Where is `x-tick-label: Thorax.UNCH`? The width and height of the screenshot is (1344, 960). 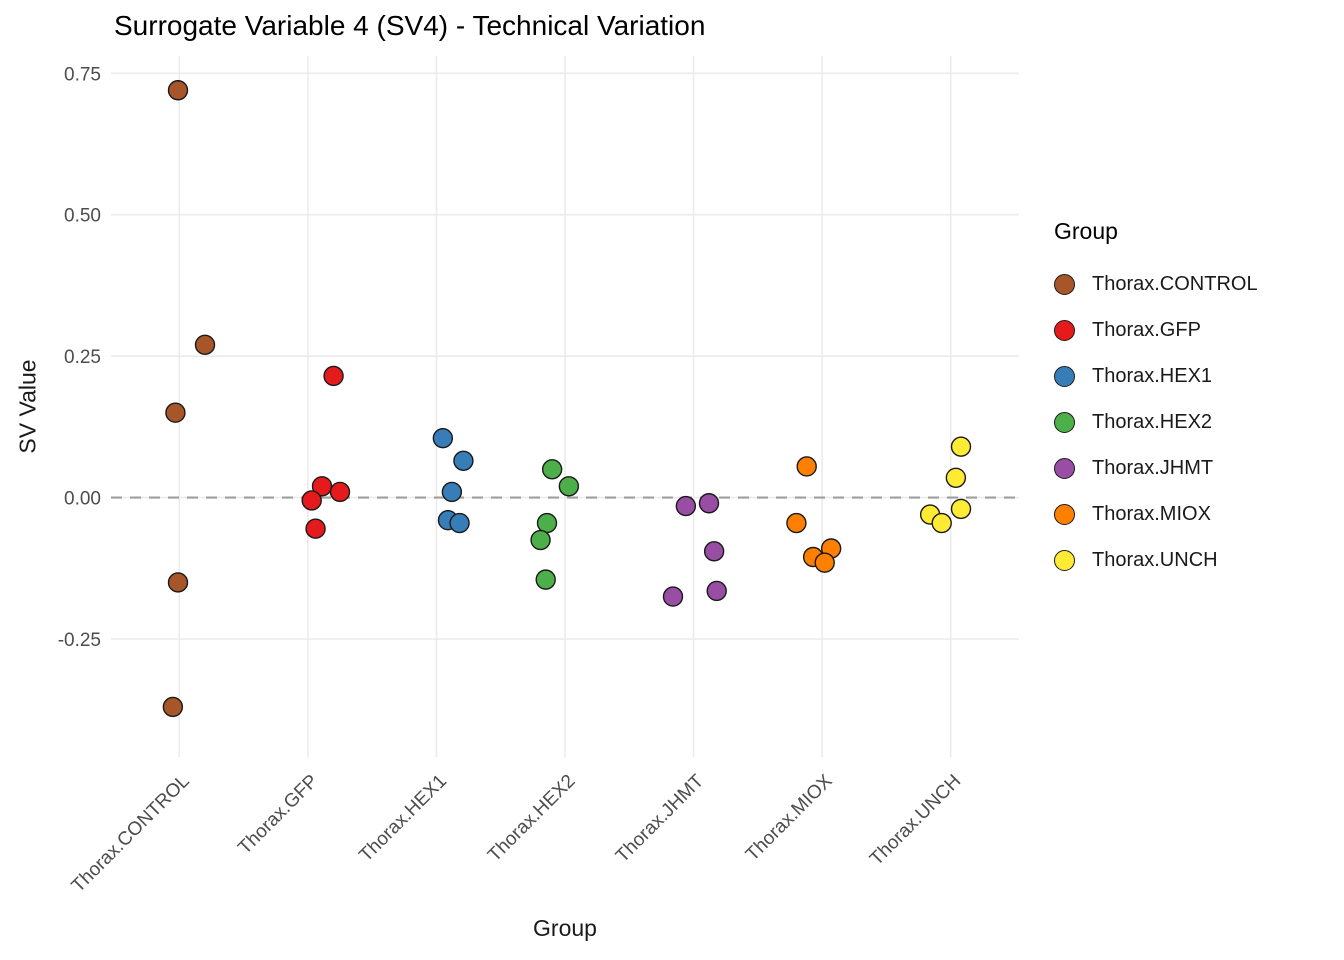 x-tick-label: Thorax.UNCH is located at coordinates (915, 820).